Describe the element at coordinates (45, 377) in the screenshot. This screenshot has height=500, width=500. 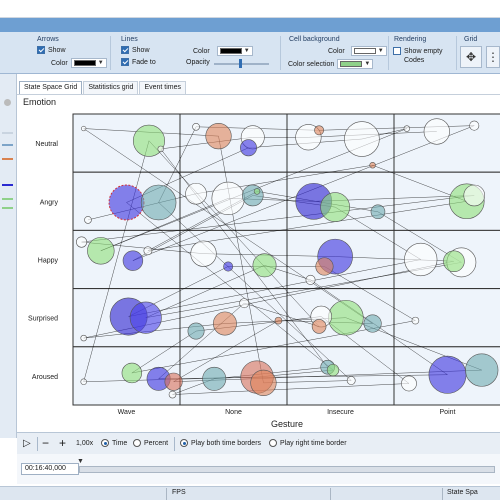
I see `y-tick-label: Aroused` at that location.